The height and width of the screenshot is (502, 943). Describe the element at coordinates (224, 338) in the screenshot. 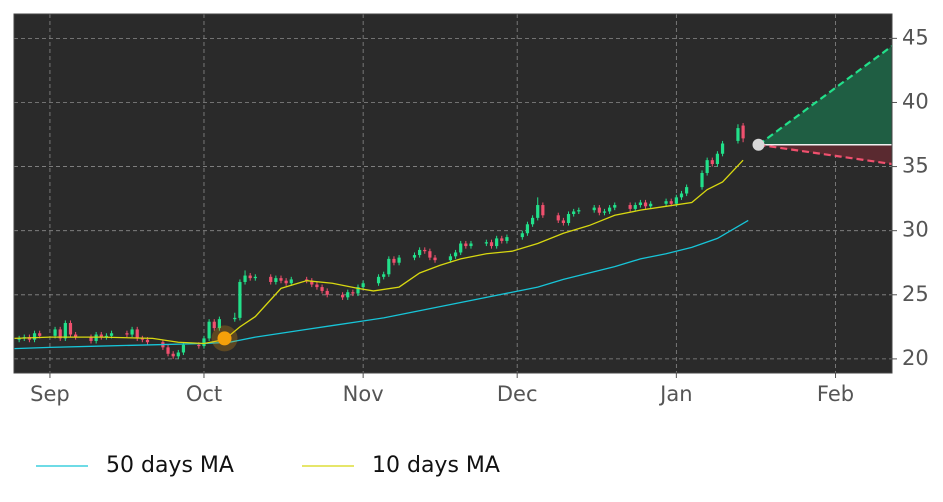

I see `signal-marker` at that location.